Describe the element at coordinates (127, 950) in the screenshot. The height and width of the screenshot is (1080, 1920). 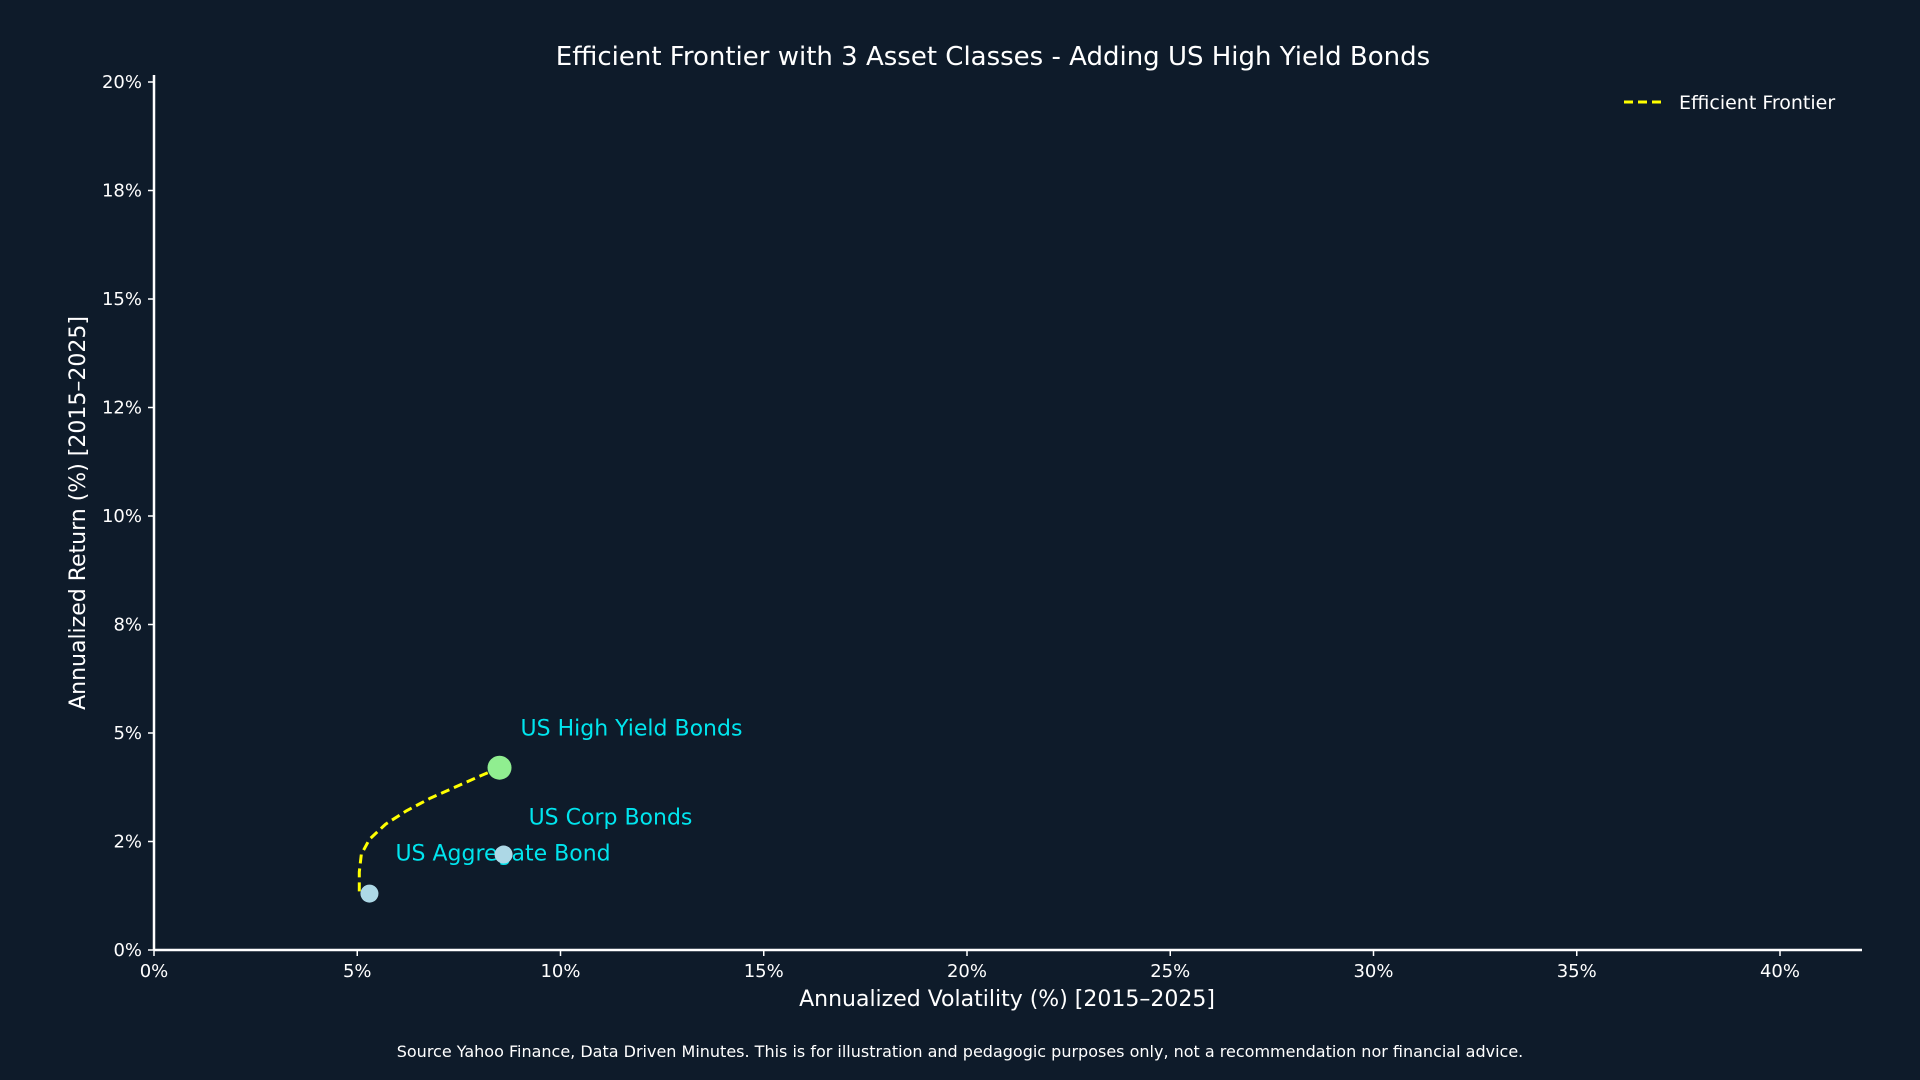
I see `y-tick-label: 0%` at that location.